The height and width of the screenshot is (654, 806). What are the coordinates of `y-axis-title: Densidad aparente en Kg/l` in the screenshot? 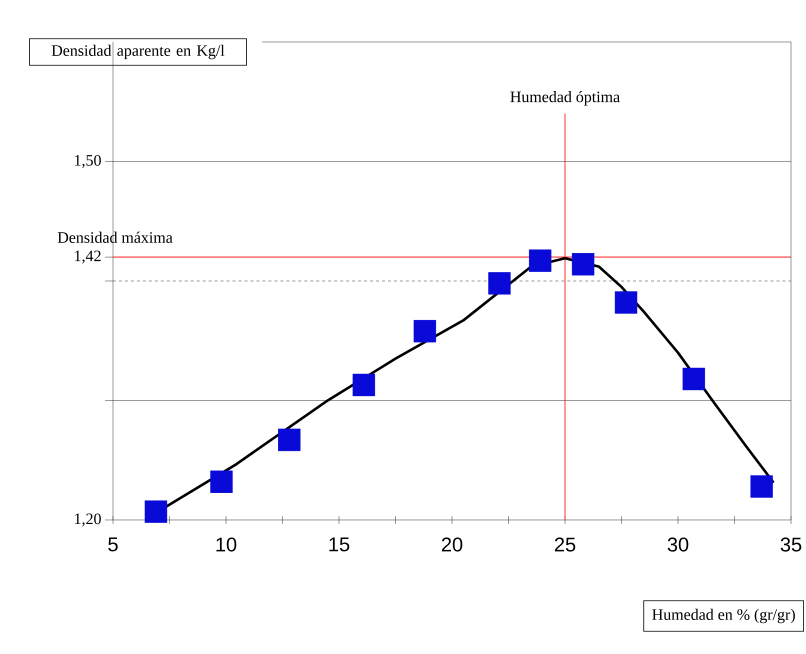 It's located at (138, 52).